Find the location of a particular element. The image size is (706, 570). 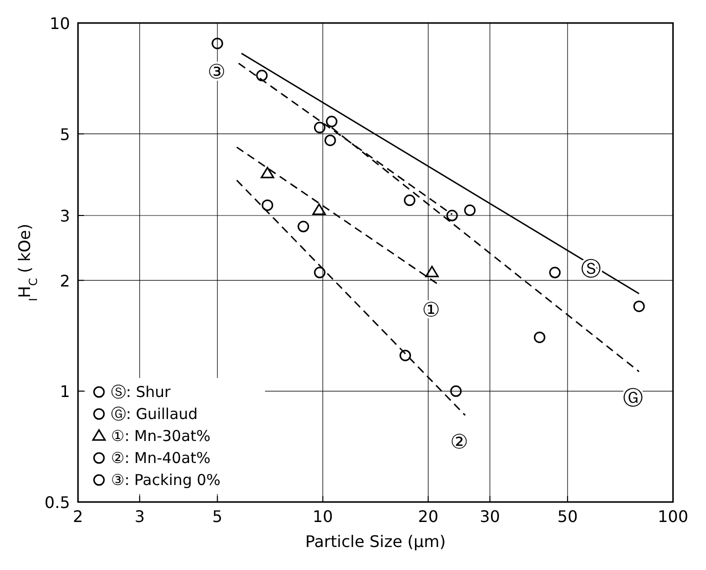

annotation: ② is located at coordinates (459, 441).